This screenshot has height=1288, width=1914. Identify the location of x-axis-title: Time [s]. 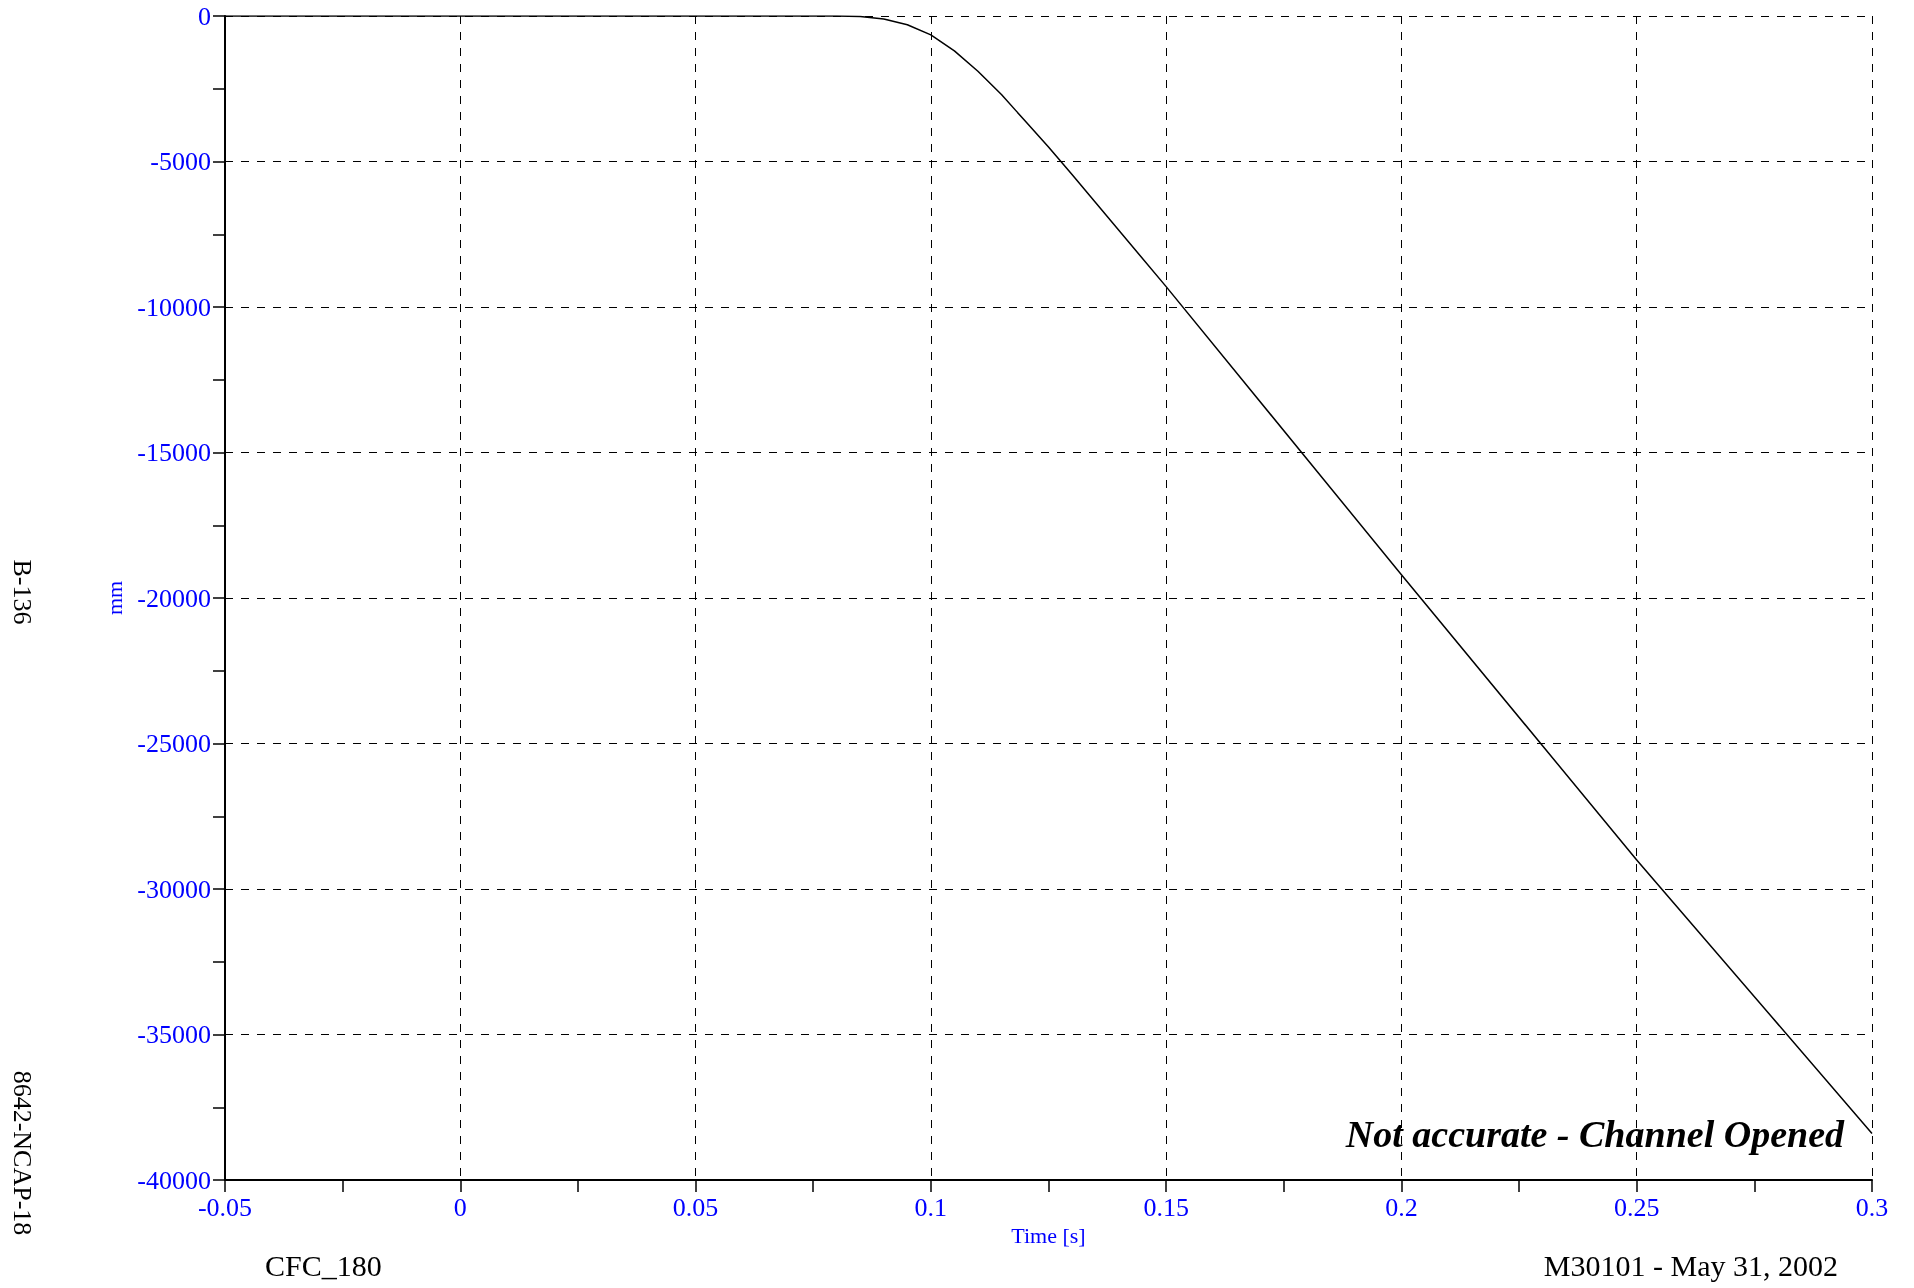
(1048, 1236).